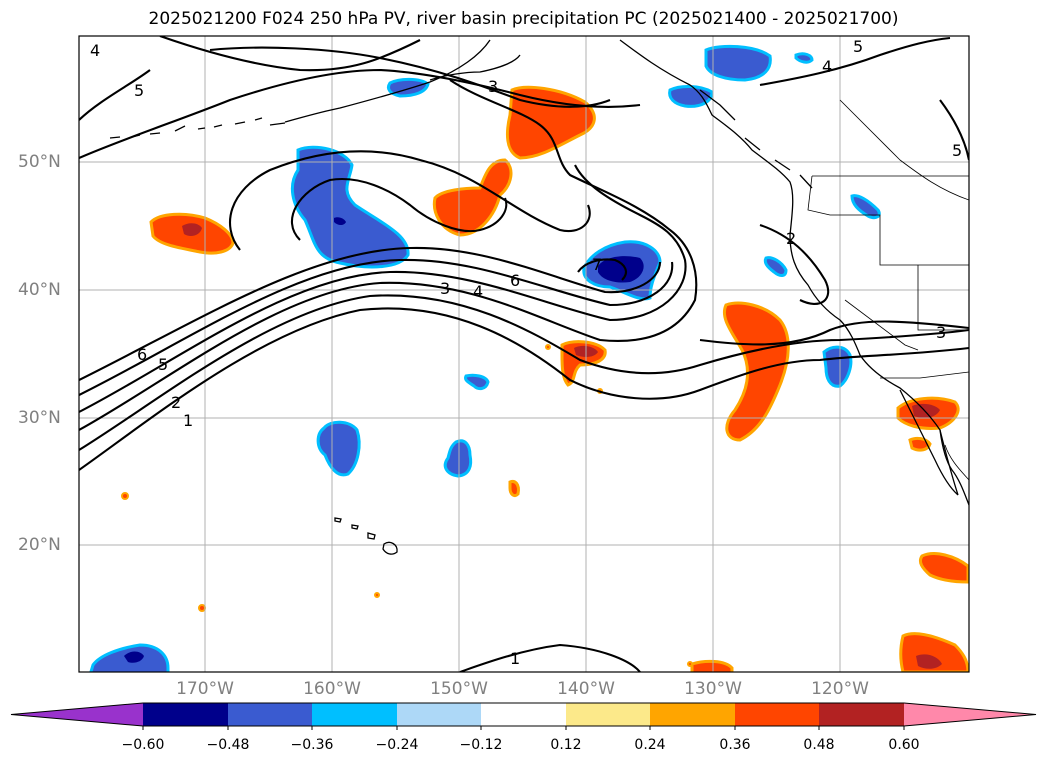  Describe the element at coordinates (924, 375) in the screenshot. I see `us-mexico-border` at that location.